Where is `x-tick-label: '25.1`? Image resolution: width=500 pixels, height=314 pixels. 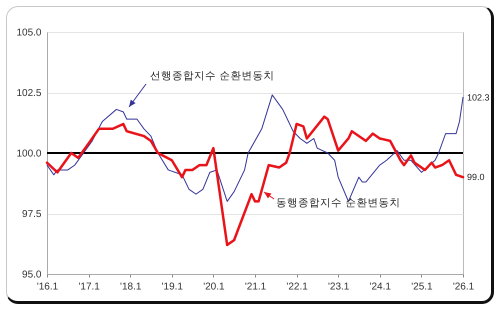
x-tick-label: '25.1 is located at coordinates (422, 287).